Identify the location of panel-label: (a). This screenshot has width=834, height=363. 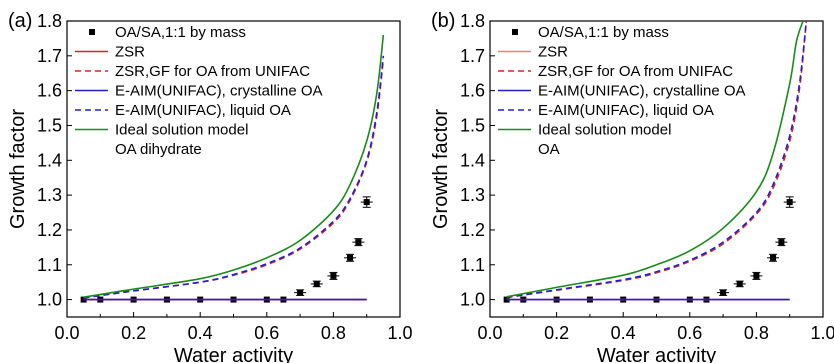
(20, 21).